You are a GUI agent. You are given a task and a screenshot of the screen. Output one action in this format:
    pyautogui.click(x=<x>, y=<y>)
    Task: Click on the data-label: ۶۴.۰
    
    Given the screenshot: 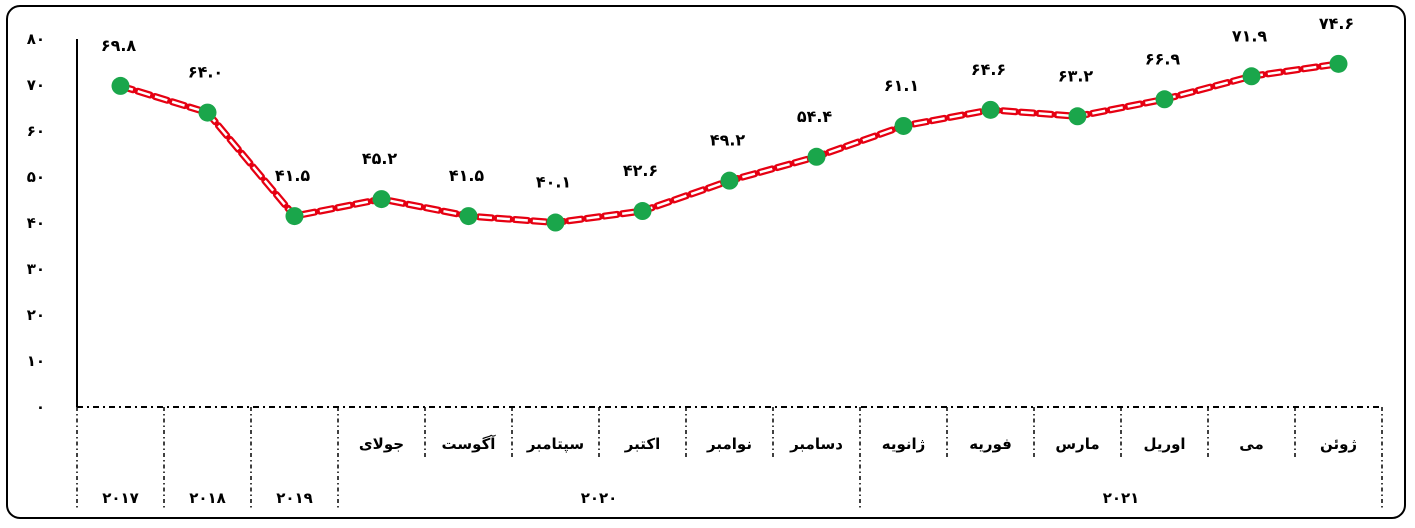 What is the action you would take?
    pyautogui.click(x=205, y=72)
    